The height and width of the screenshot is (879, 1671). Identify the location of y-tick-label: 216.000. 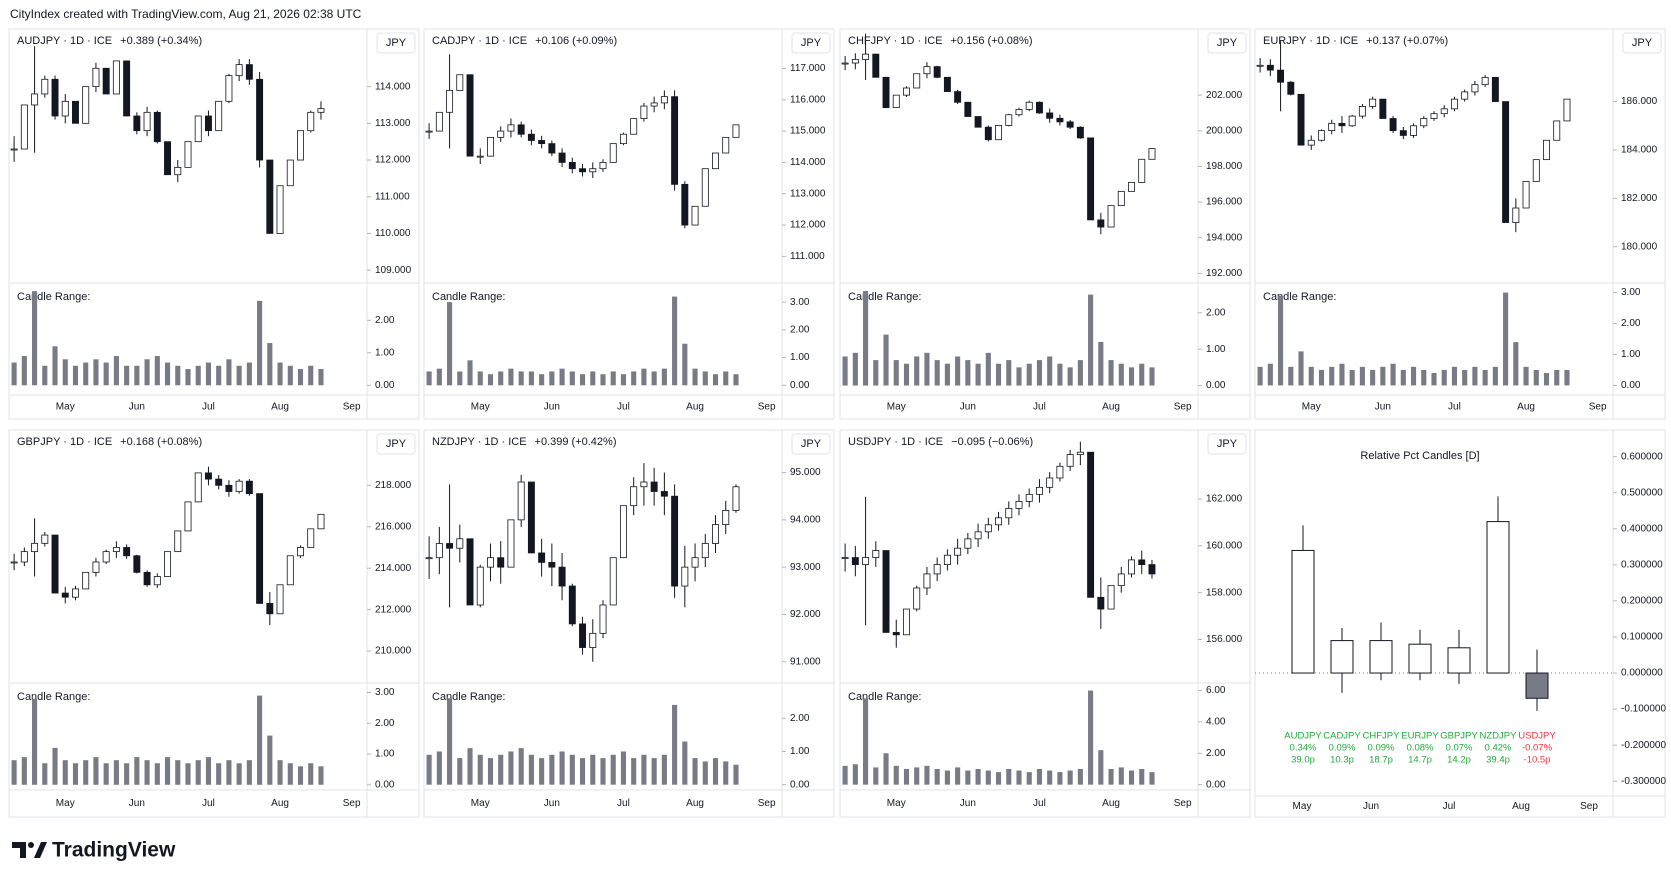
(393, 526).